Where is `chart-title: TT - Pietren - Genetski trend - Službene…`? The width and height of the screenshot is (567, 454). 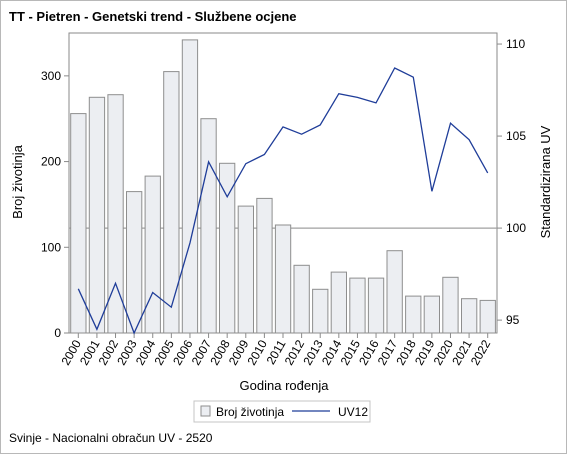
chart-title: TT - Pietren - Genetski trend - Službene… is located at coordinates (153, 16).